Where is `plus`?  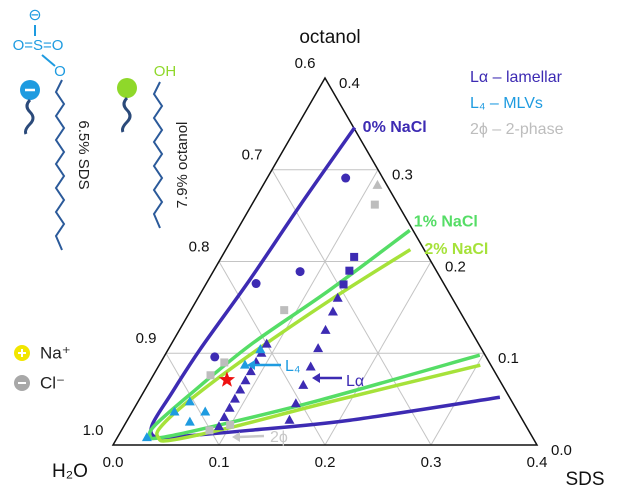
plus is located at coordinates (22, 353).